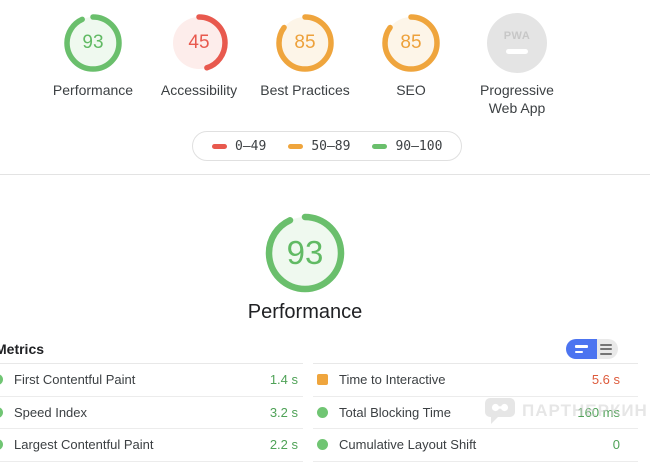 Image resolution: width=650 pixels, height=465 pixels. I want to click on score-label: Accessibility, so click(199, 90).